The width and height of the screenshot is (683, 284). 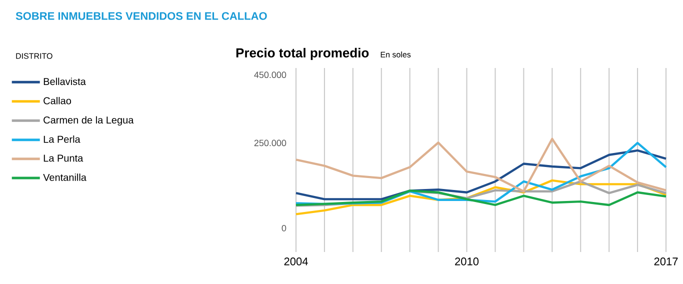 What do you see at coordinates (64, 158) in the screenshot?
I see `legend-label: La Punta` at bounding box center [64, 158].